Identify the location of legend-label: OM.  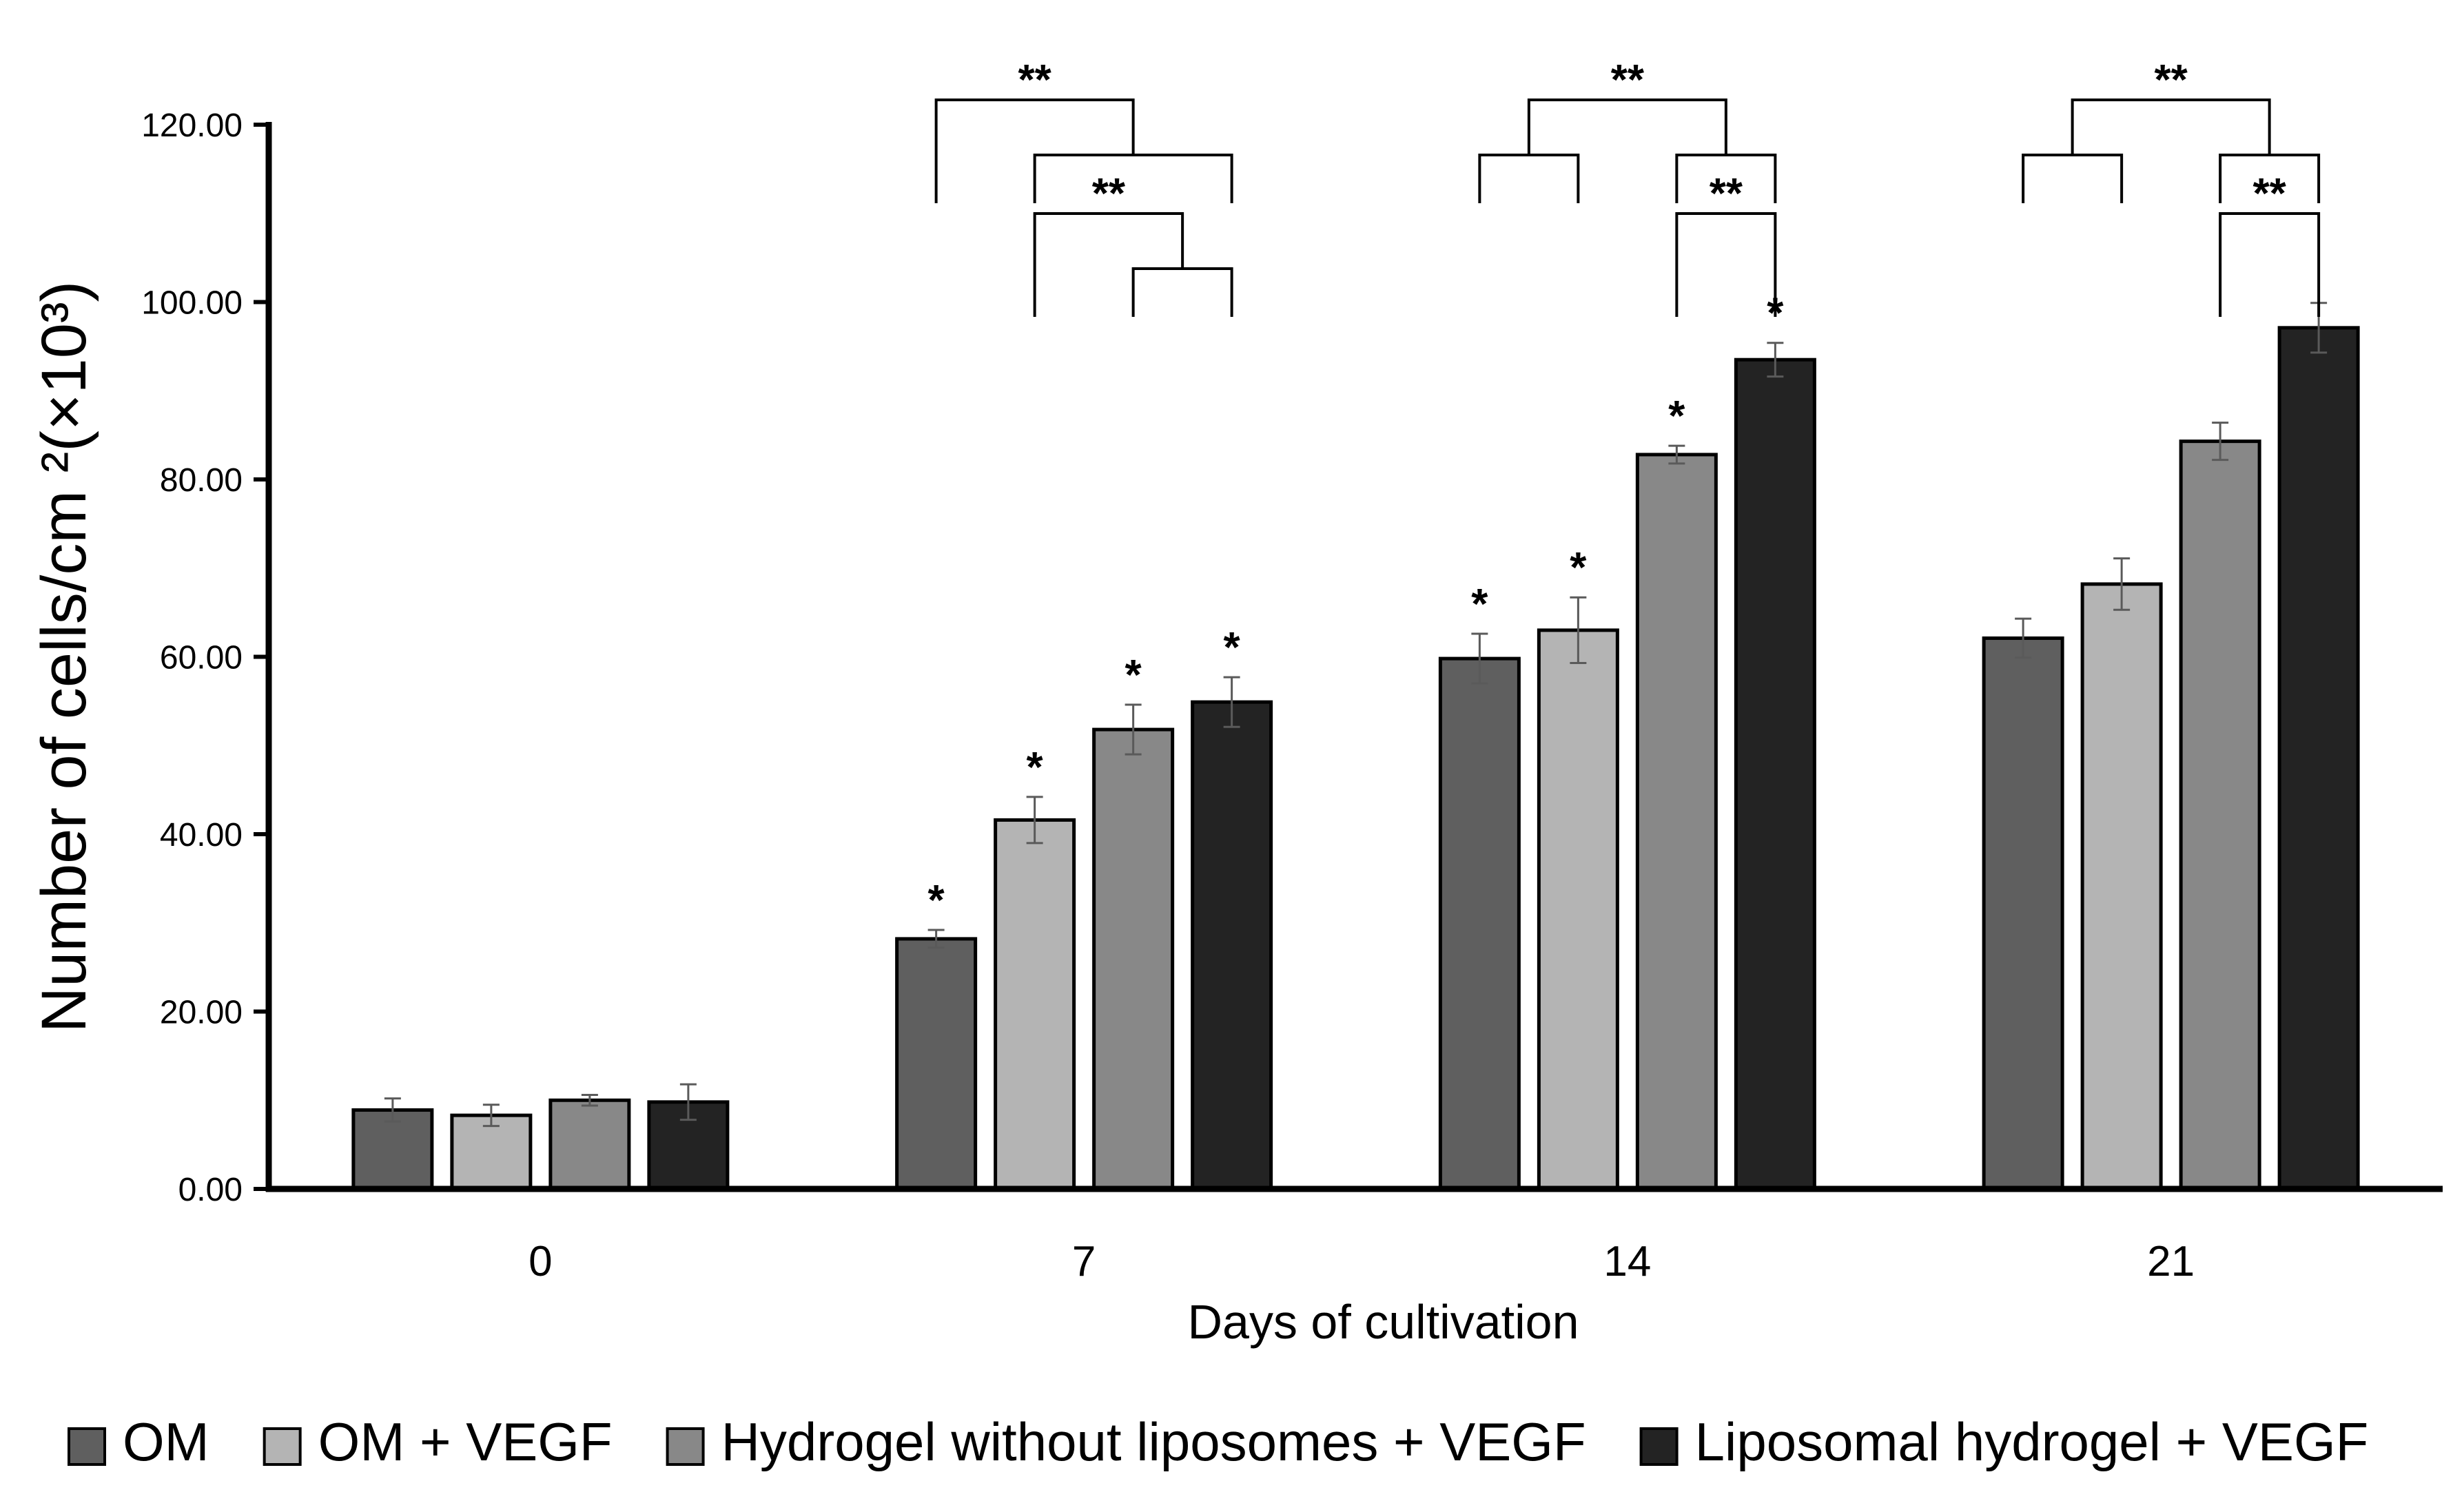
(166, 1441).